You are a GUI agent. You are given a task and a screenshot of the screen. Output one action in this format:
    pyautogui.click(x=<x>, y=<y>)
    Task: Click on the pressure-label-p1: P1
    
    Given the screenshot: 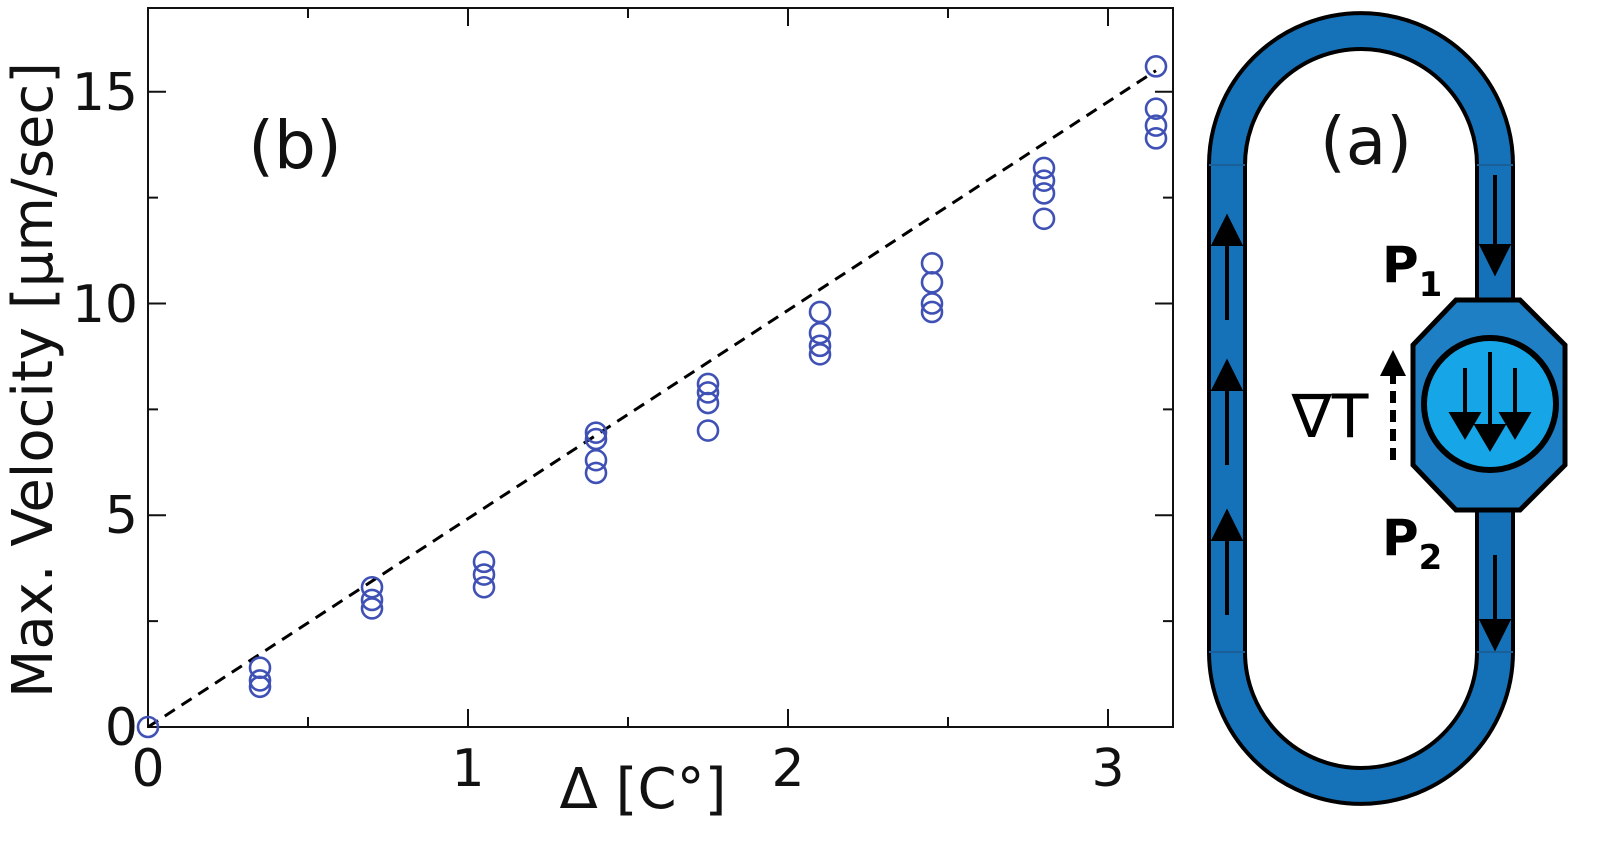 What is the action you would take?
    pyautogui.click(x=1412, y=270)
    